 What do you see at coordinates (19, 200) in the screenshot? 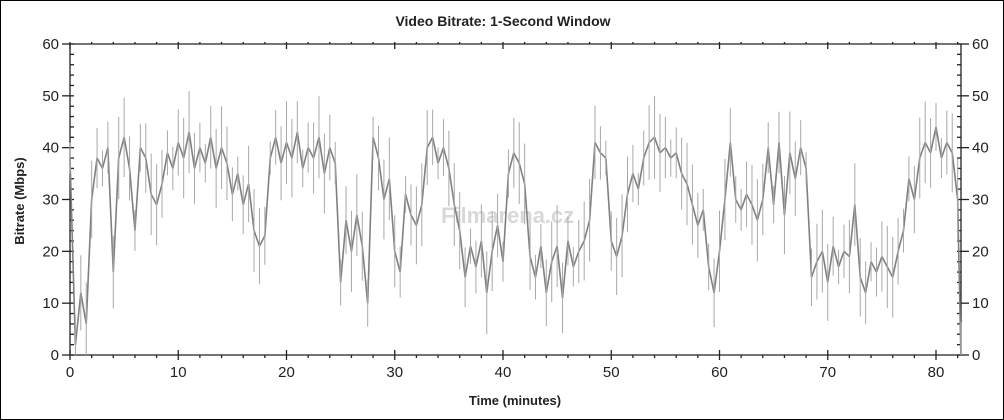
I see `y-axis-label: Bitrate (Mbps)` at bounding box center [19, 200].